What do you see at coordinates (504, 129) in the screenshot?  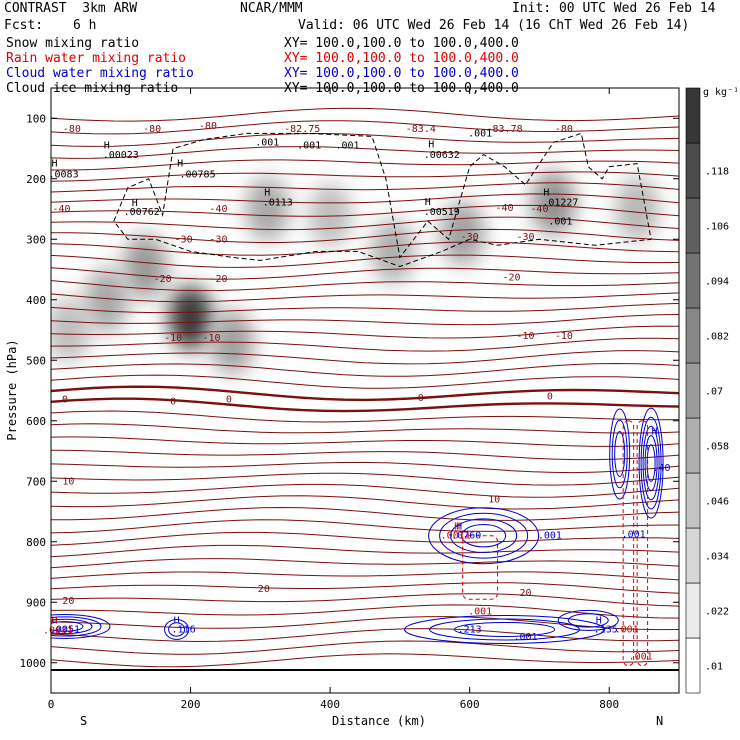 I see `temperature-label: -83.78` at bounding box center [504, 129].